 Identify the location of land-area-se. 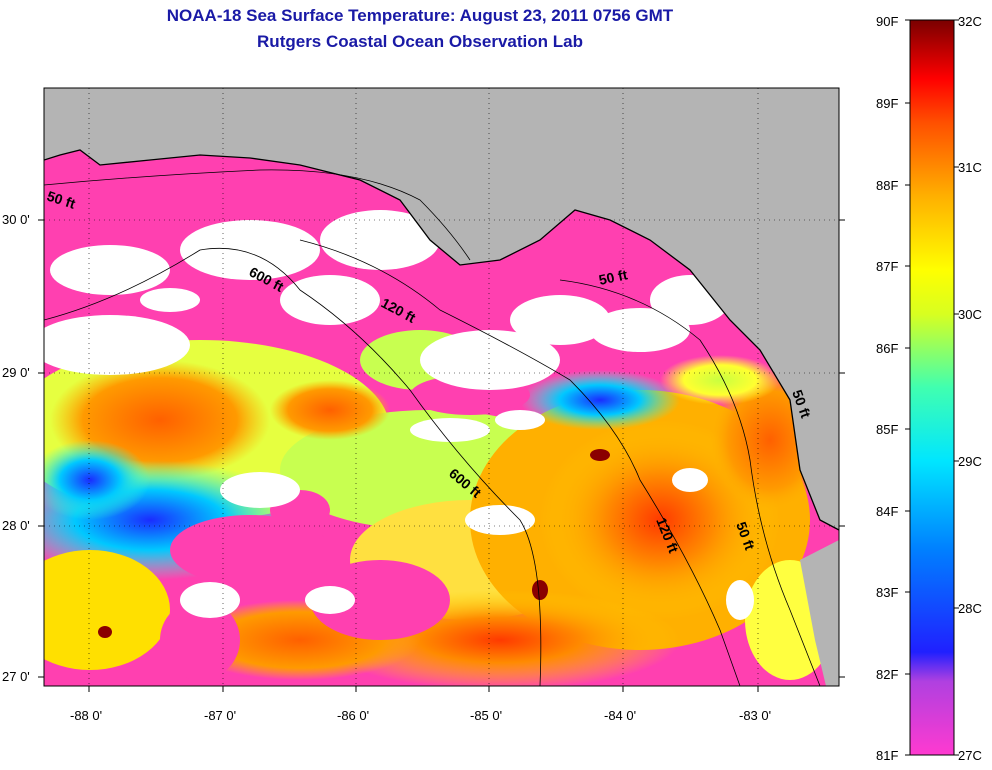
(819, 613).